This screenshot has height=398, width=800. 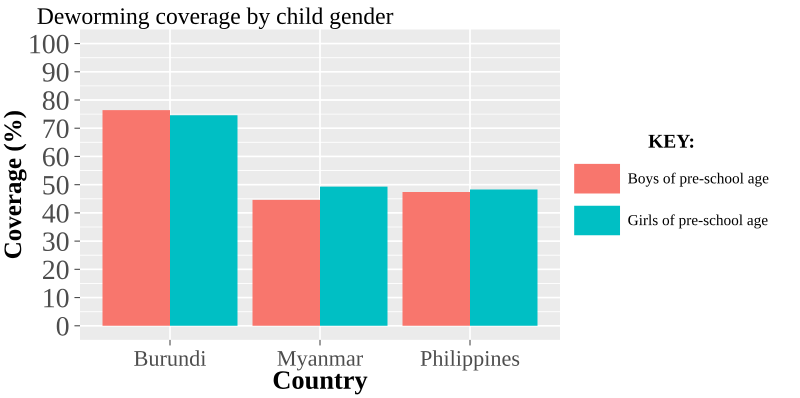 I want to click on y-tick-label: 70, so click(x=56, y=128).